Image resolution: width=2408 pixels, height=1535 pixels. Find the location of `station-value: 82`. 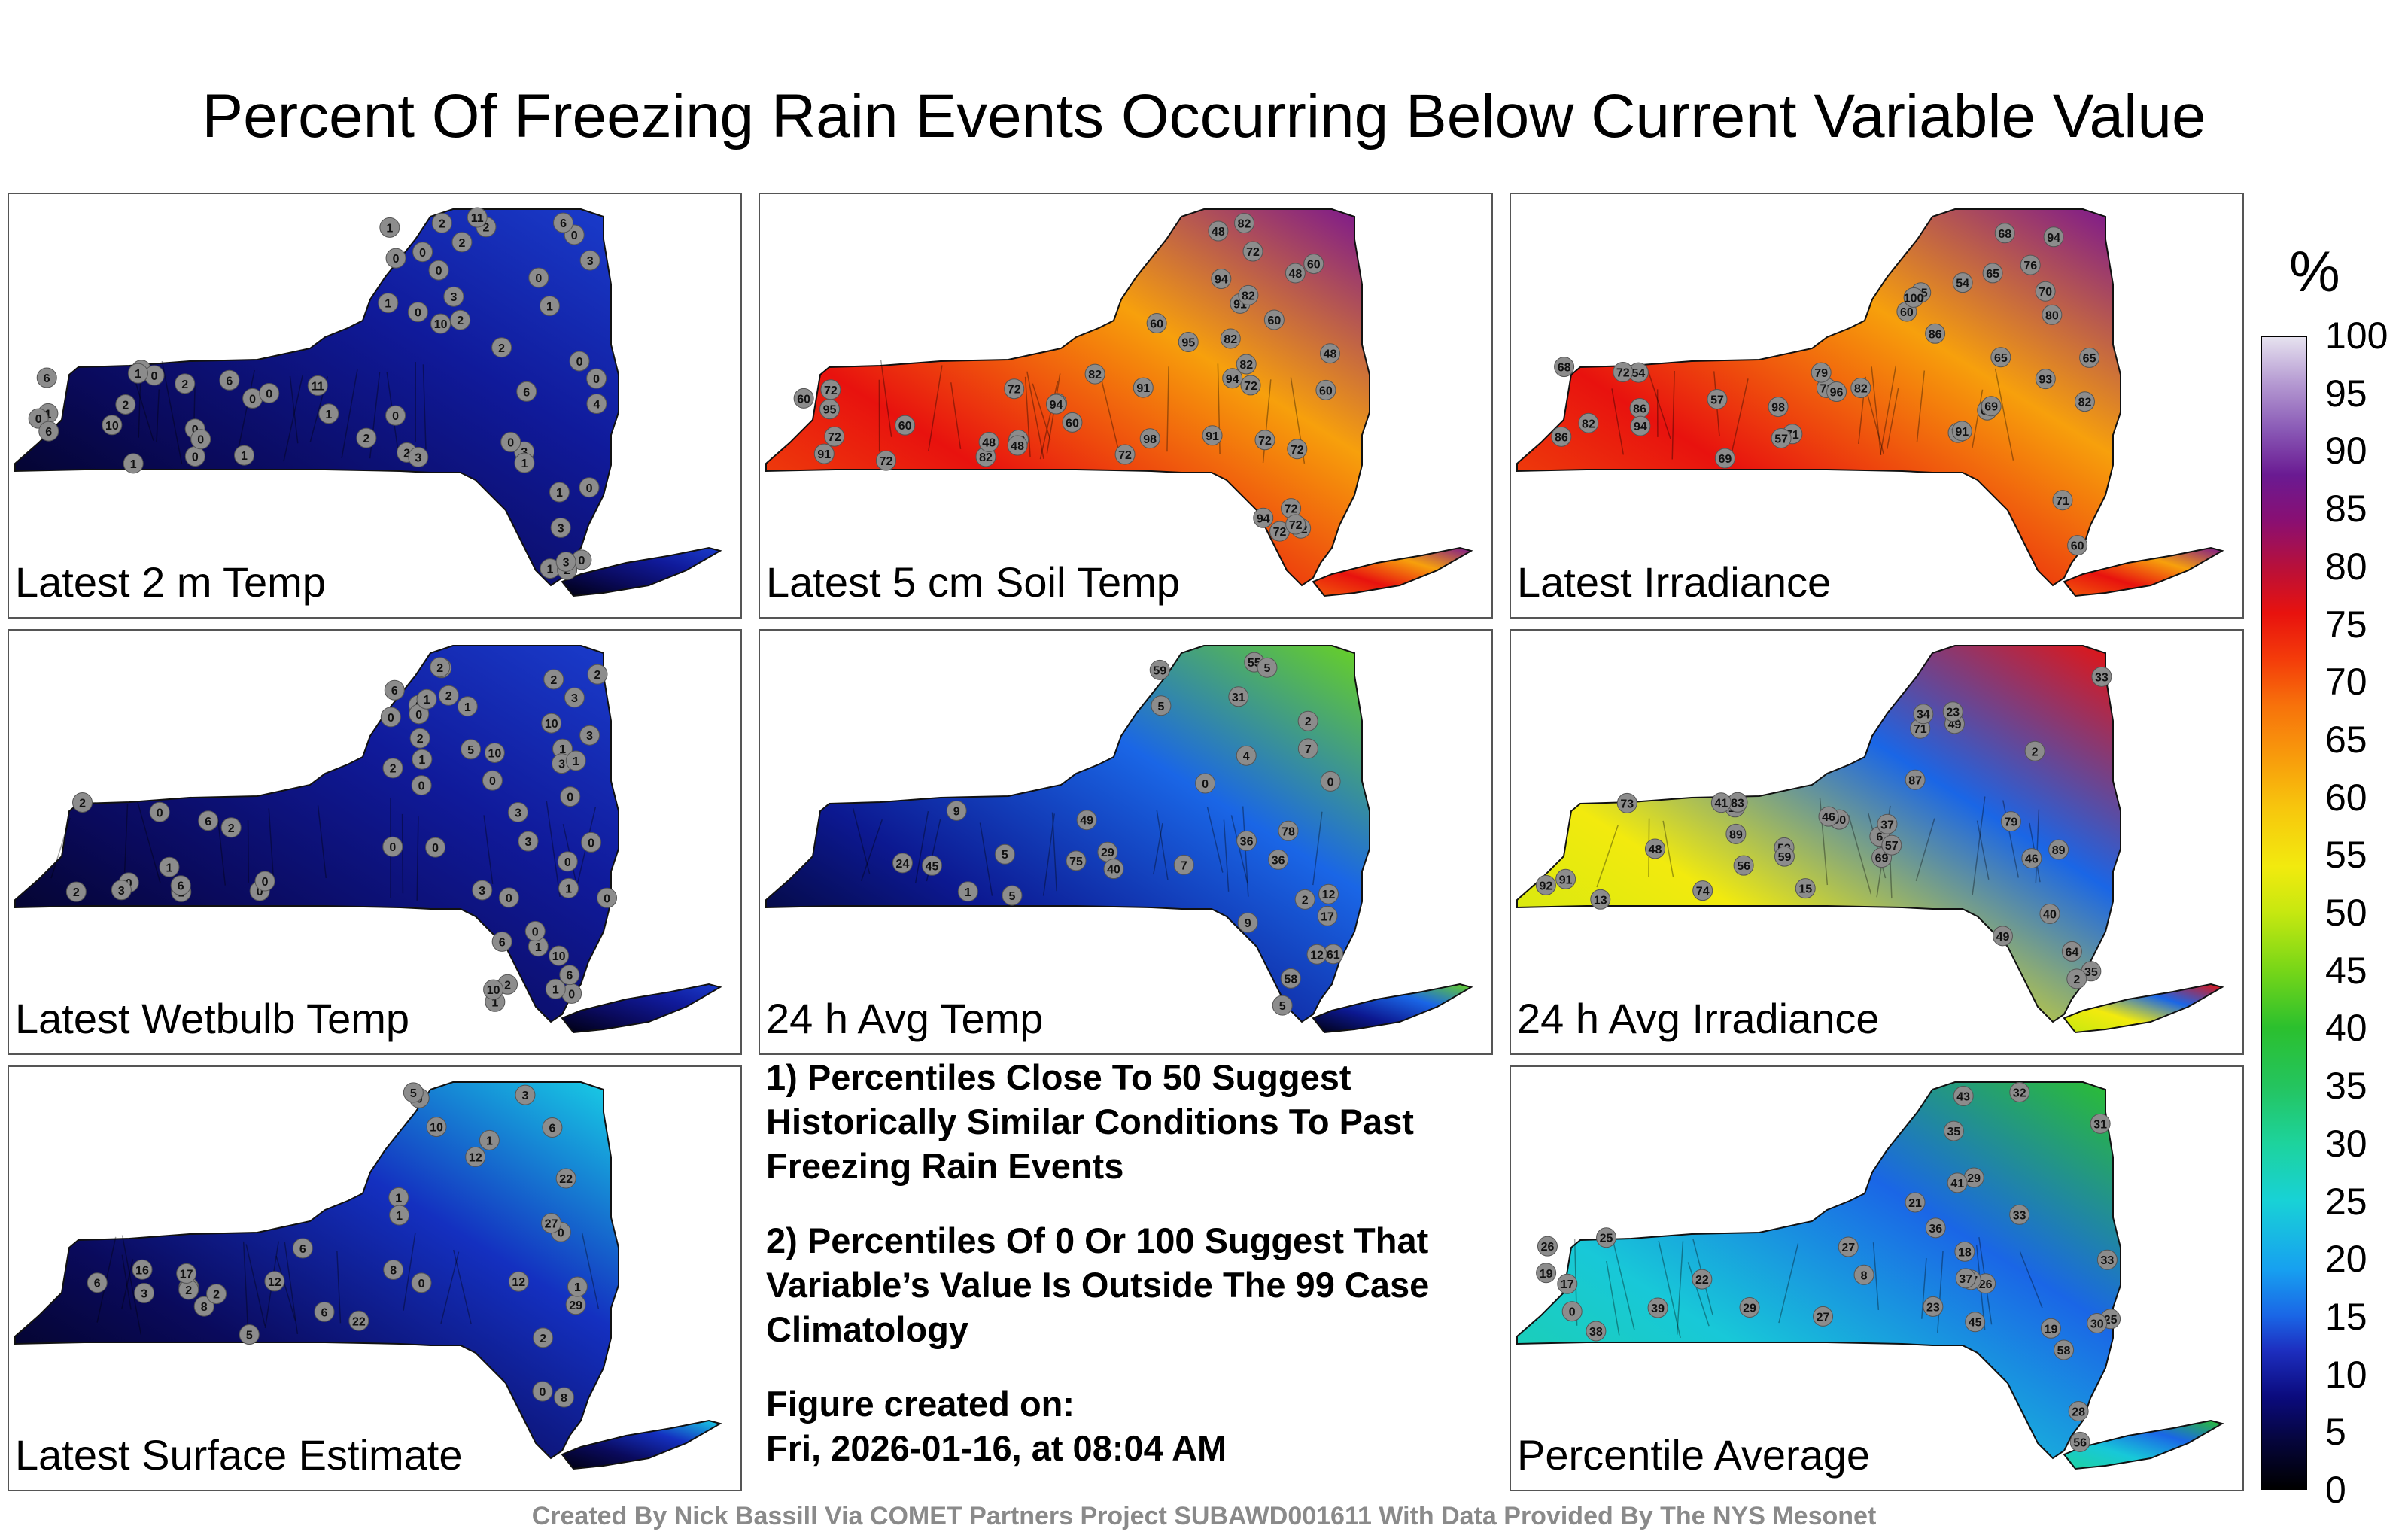

station-value: 82 is located at coordinates (1588, 424).